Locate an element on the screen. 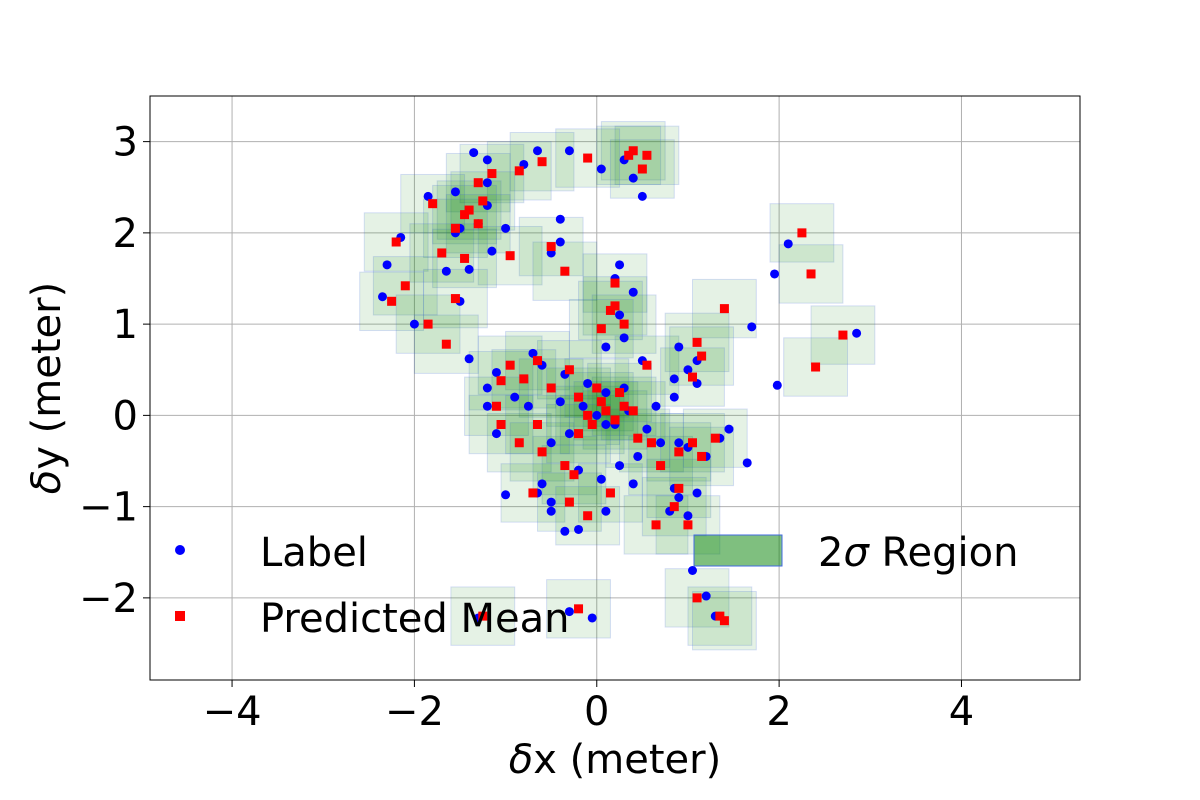 The height and width of the screenshot is (800, 1200). y-tick-label: −1 is located at coordinates (108, 508).